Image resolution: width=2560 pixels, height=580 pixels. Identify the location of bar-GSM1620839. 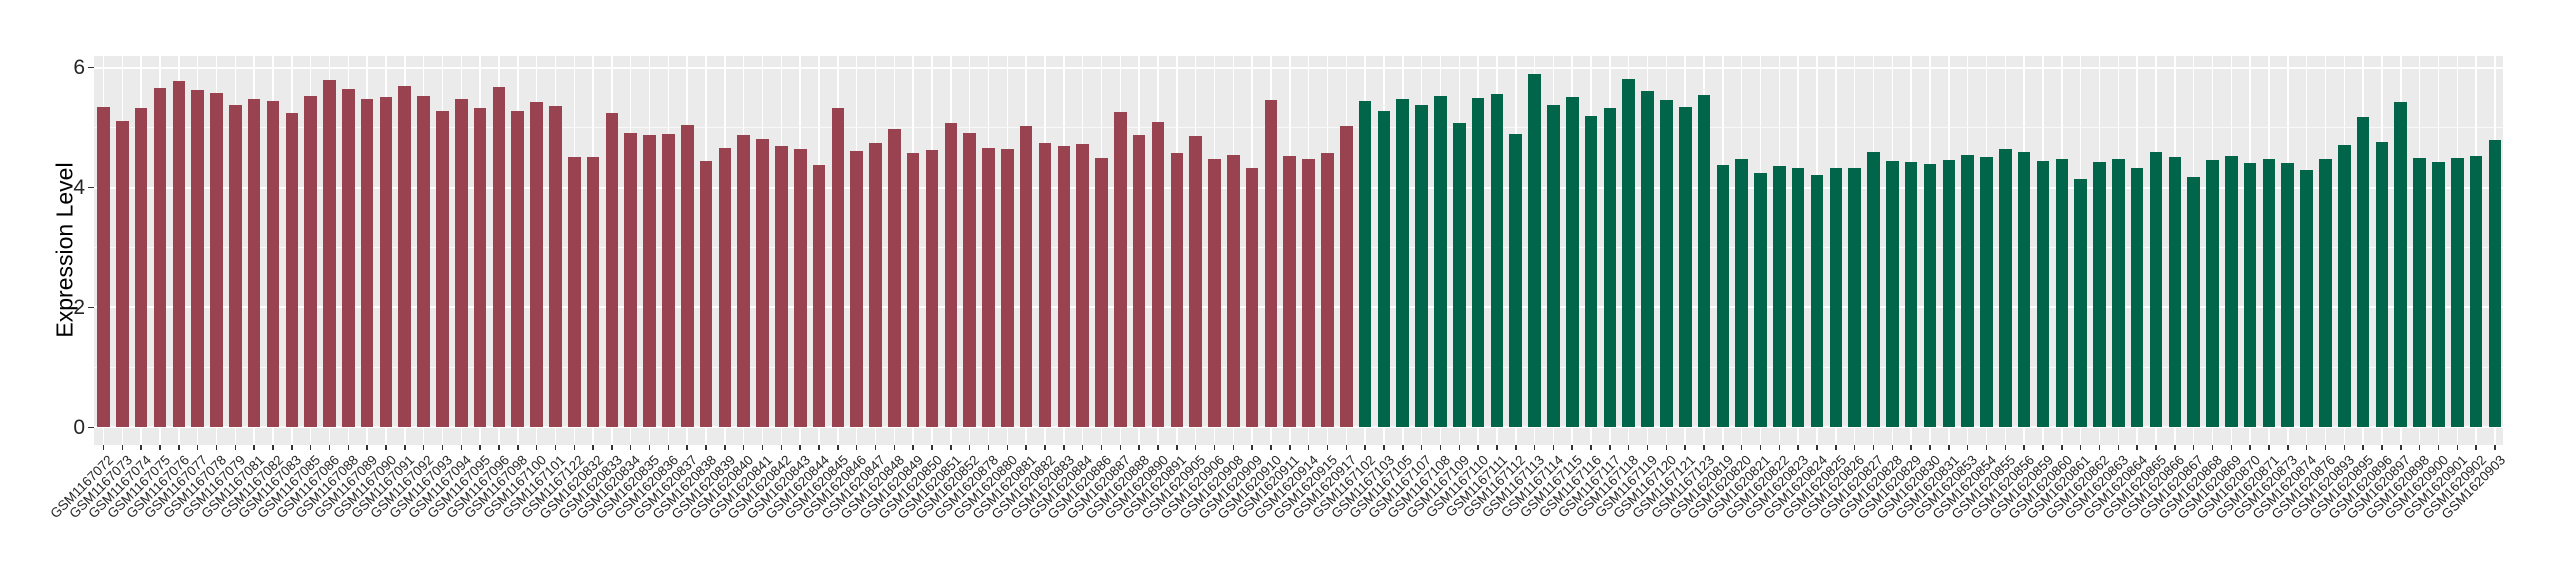
(725, 288).